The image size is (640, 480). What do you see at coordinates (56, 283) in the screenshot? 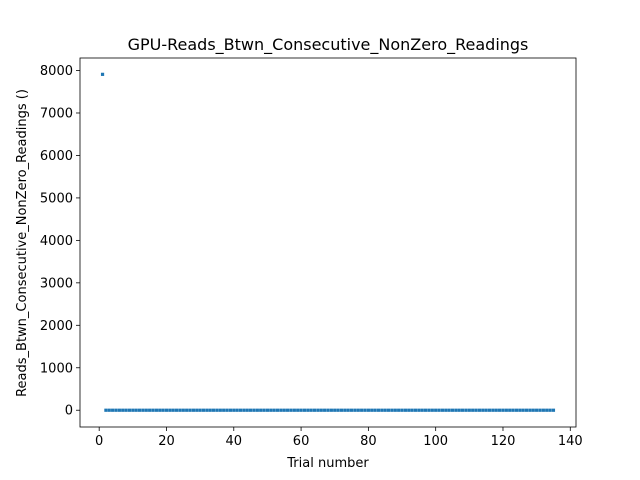
I see `y-tick-label: 3000` at bounding box center [56, 283].